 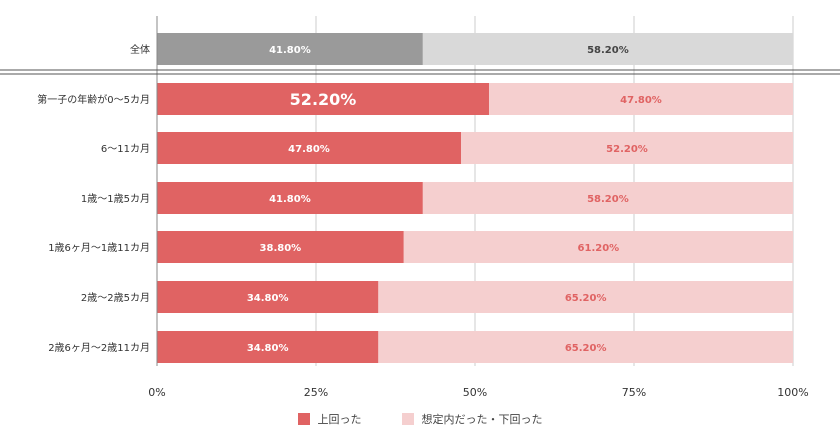 I want to click on value-label-above-0: 41.80%, so click(x=290, y=50).